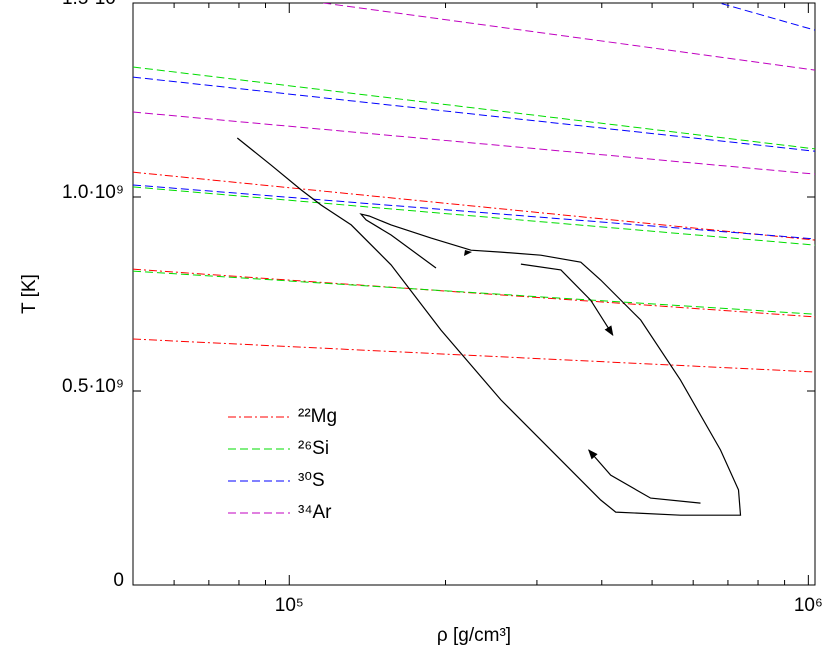 The image size is (830, 657). Describe the element at coordinates (289, 605) in the screenshot. I see `x-tick-label: 10⁵` at that location.